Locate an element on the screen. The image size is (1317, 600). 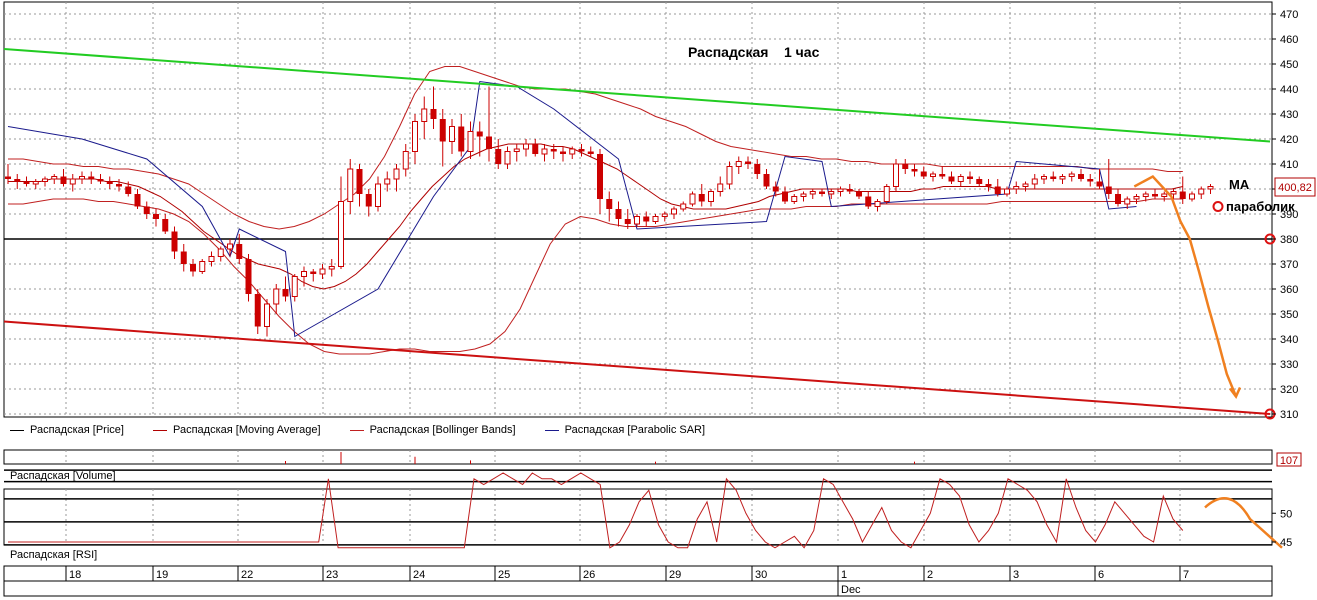
rsi-panel-frame is located at coordinates (638, 517).